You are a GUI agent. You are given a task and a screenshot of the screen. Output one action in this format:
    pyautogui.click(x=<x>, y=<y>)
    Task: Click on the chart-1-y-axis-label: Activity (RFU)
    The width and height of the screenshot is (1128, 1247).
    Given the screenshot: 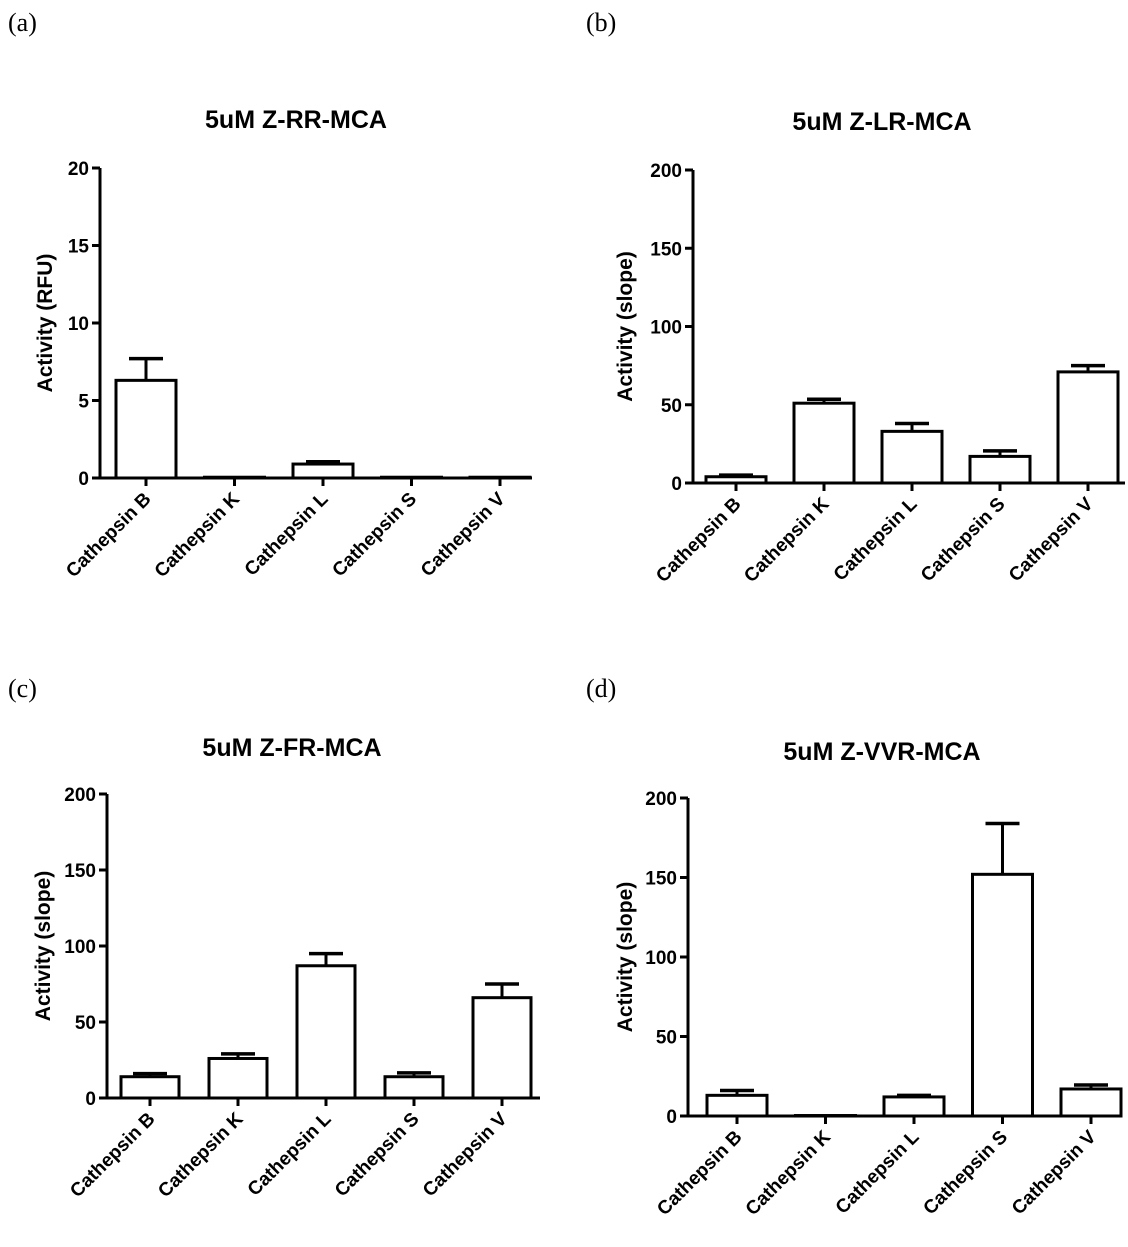 What is the action you would take?
    pyautogui.click(x=45, y=323)
    